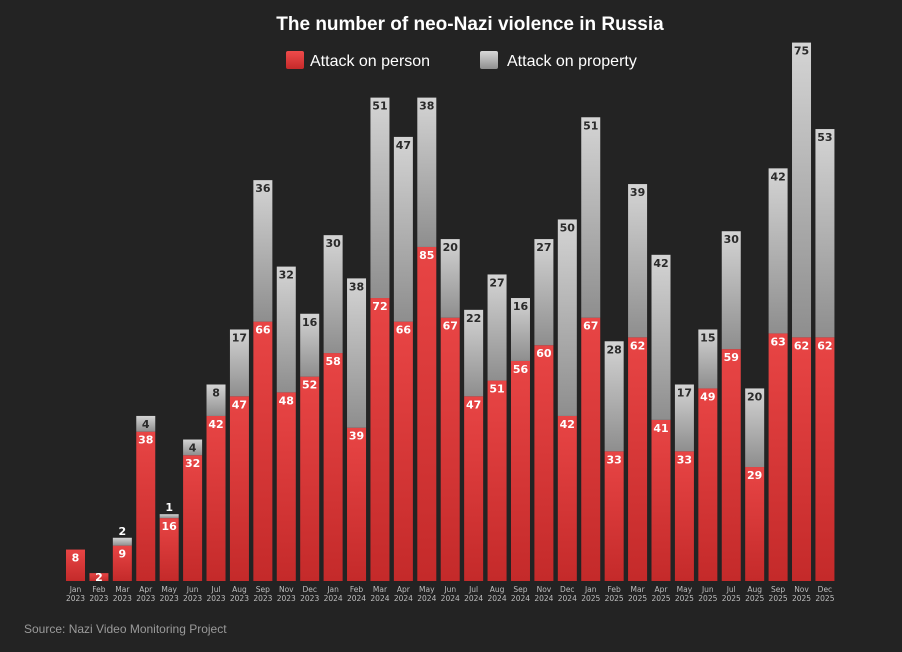 This screenshot has height=652, width=902. I want to click on bar-attack-on-property-apr-2024, so click(403, 229).